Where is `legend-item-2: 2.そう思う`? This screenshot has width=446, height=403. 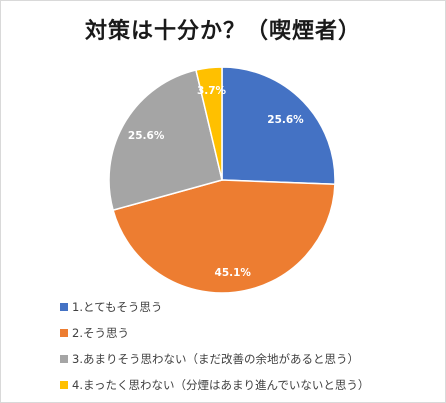 legend-item-2: 2.そう思う is located at coordinates (214, 333).